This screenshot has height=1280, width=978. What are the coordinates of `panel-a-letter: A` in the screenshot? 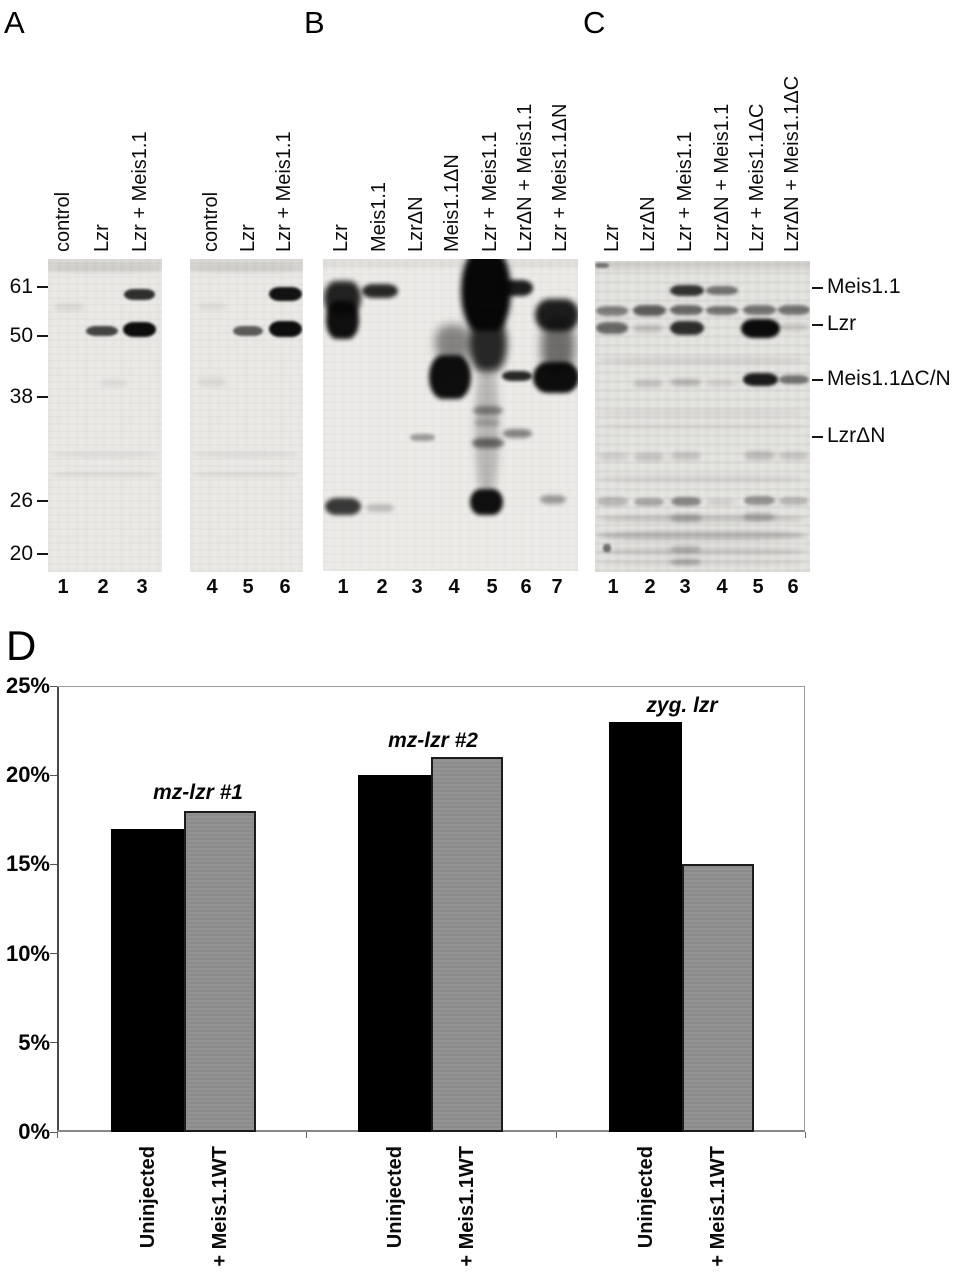 It's located at (14, 22).